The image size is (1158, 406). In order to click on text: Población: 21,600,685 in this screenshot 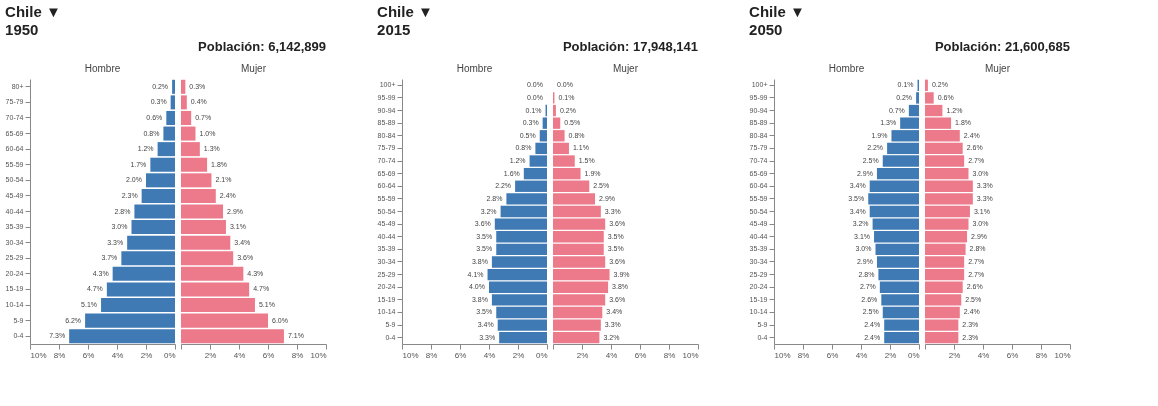, I will do `click(1002, 46)`.